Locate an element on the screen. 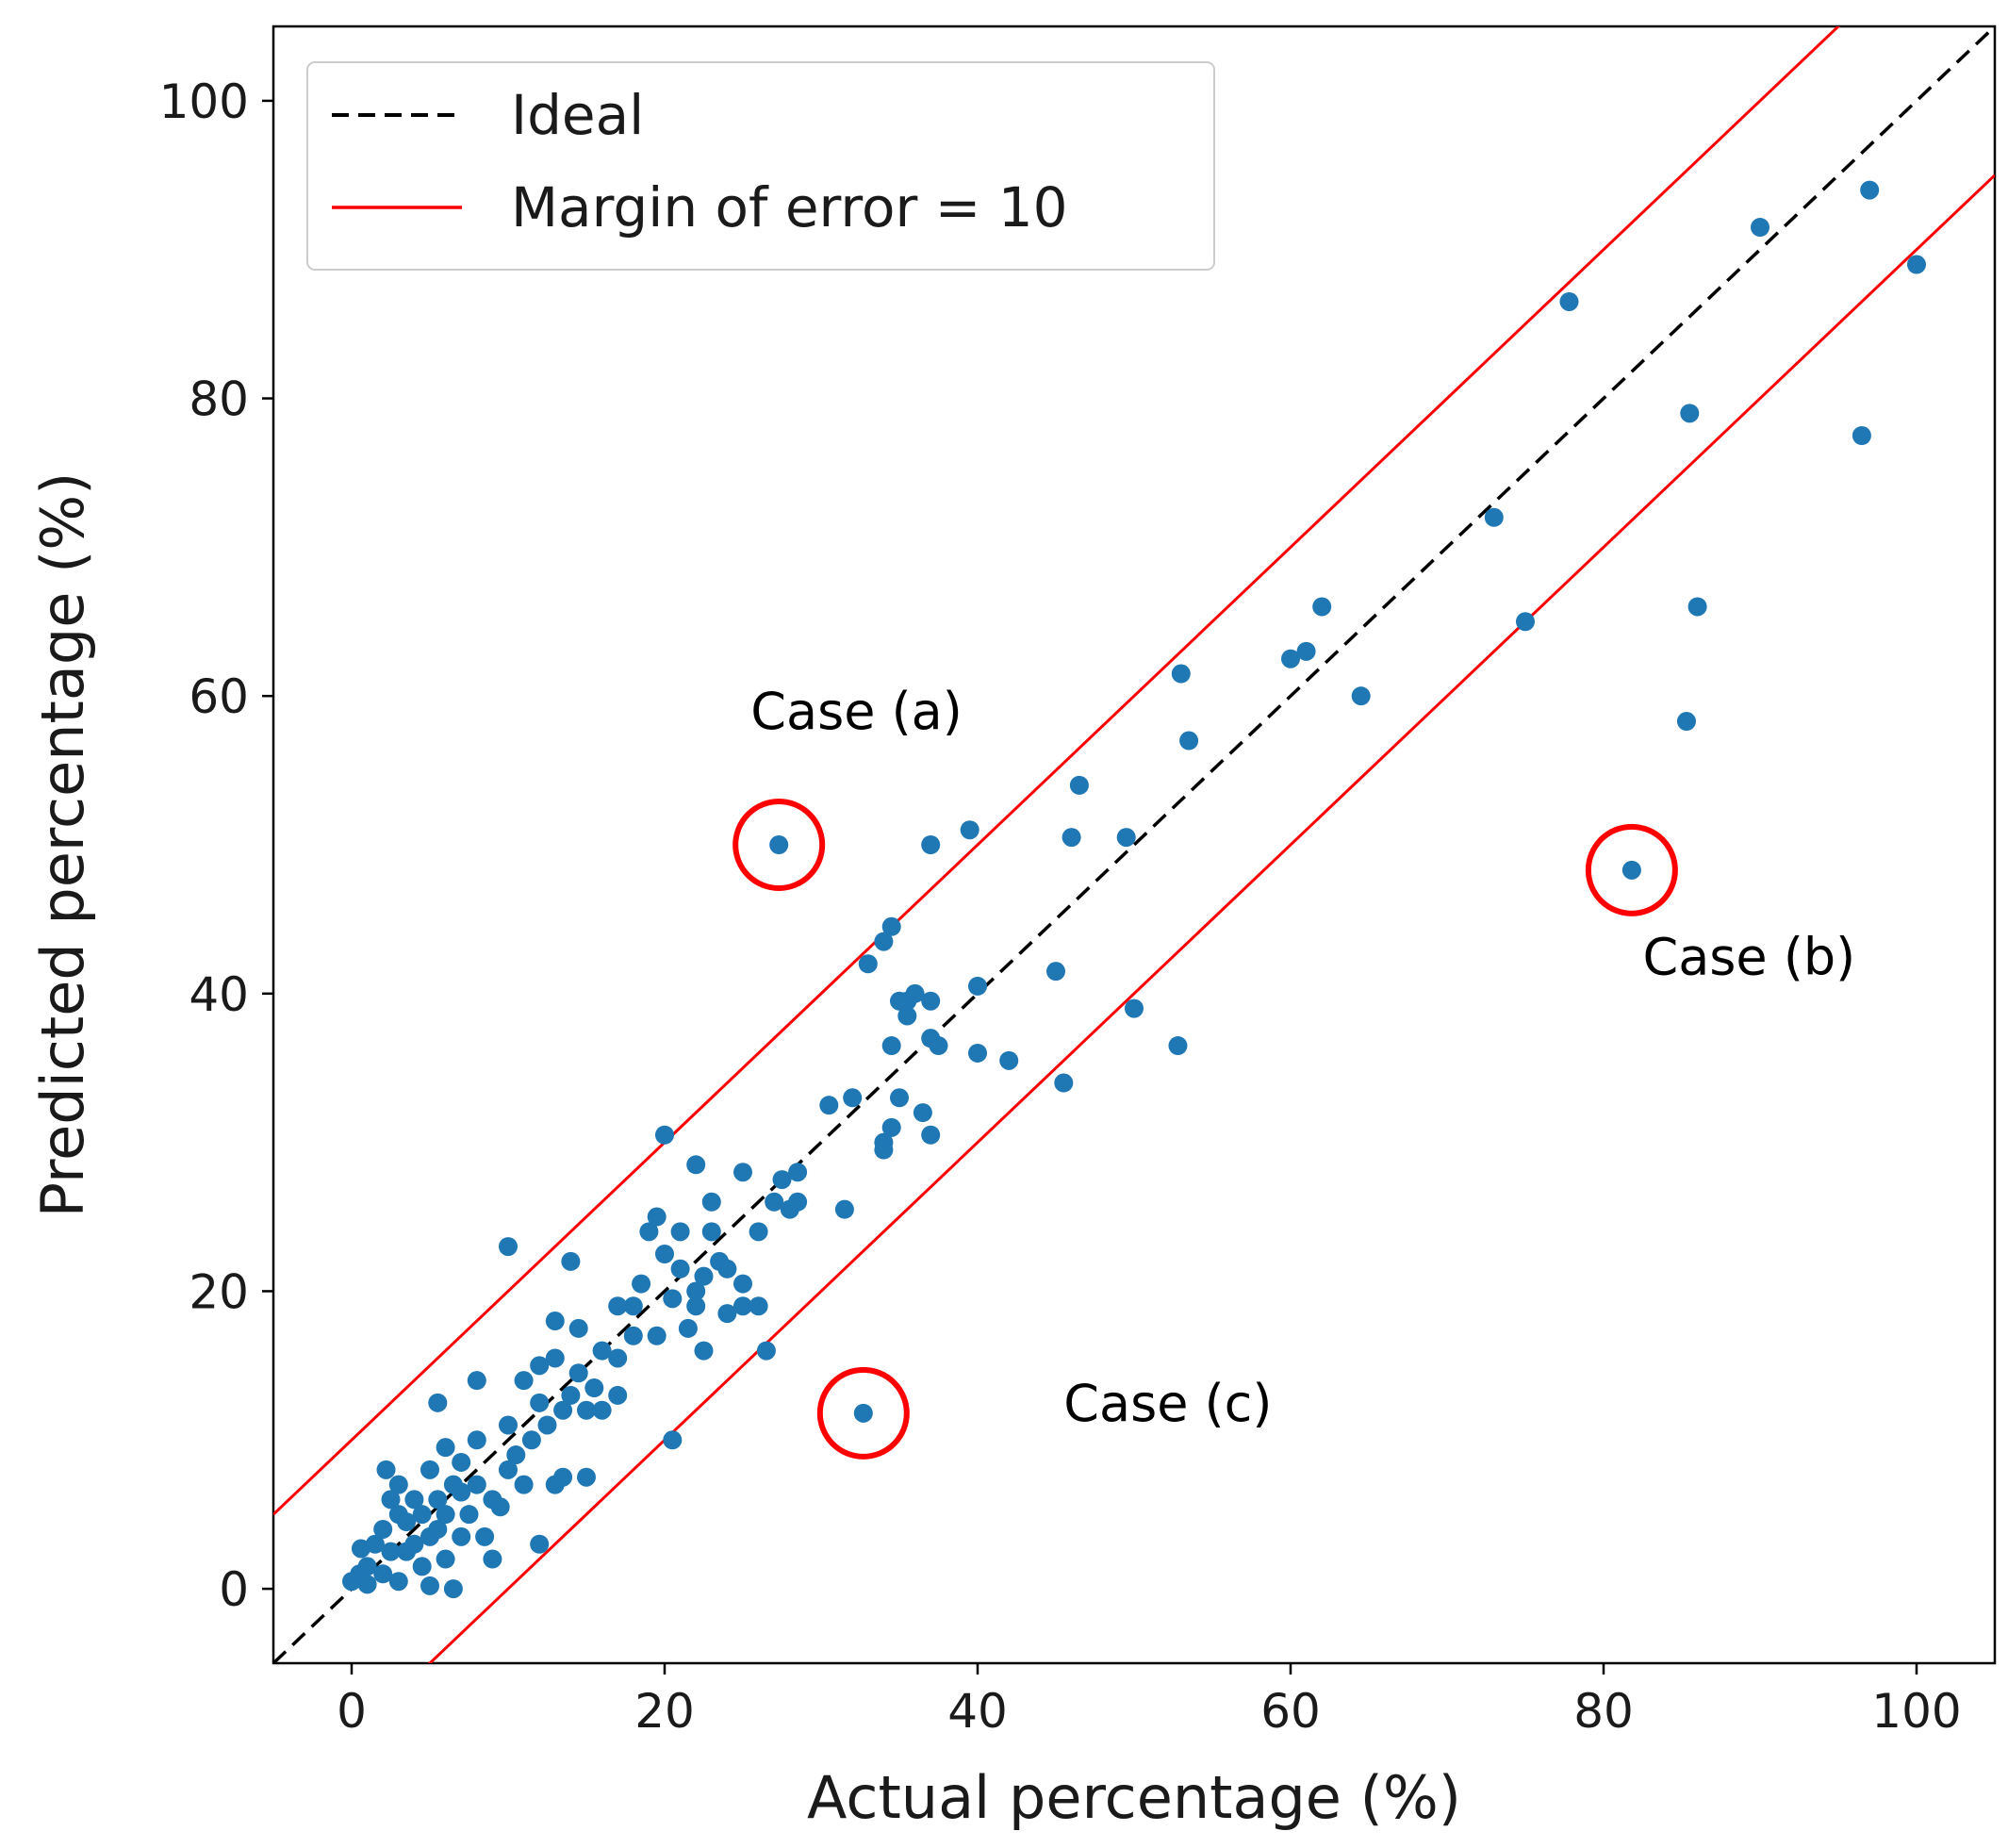  legend: Ideal Margin of error = 10 is located at coordinates (760, 166).